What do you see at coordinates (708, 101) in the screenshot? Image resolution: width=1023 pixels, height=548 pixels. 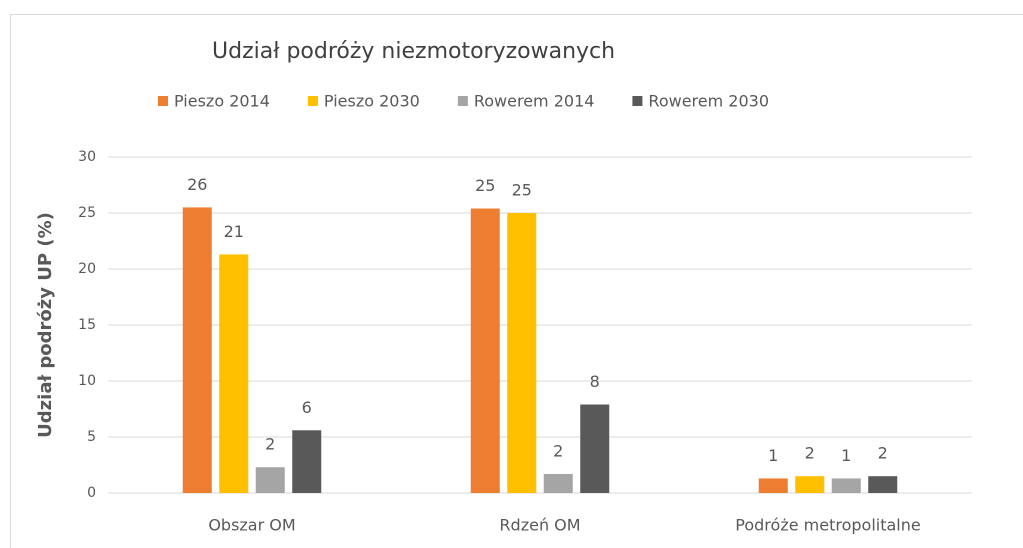 I see `legend-label: Rowerem 2030` at bounding box center [708, 101].